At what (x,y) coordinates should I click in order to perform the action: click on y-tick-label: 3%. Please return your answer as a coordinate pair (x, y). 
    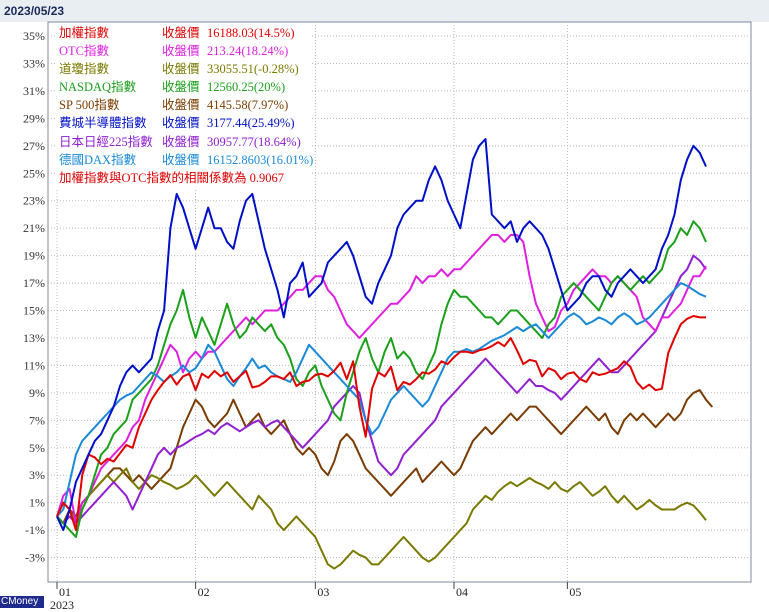
    Looking at the image, I should click on (37, 475).